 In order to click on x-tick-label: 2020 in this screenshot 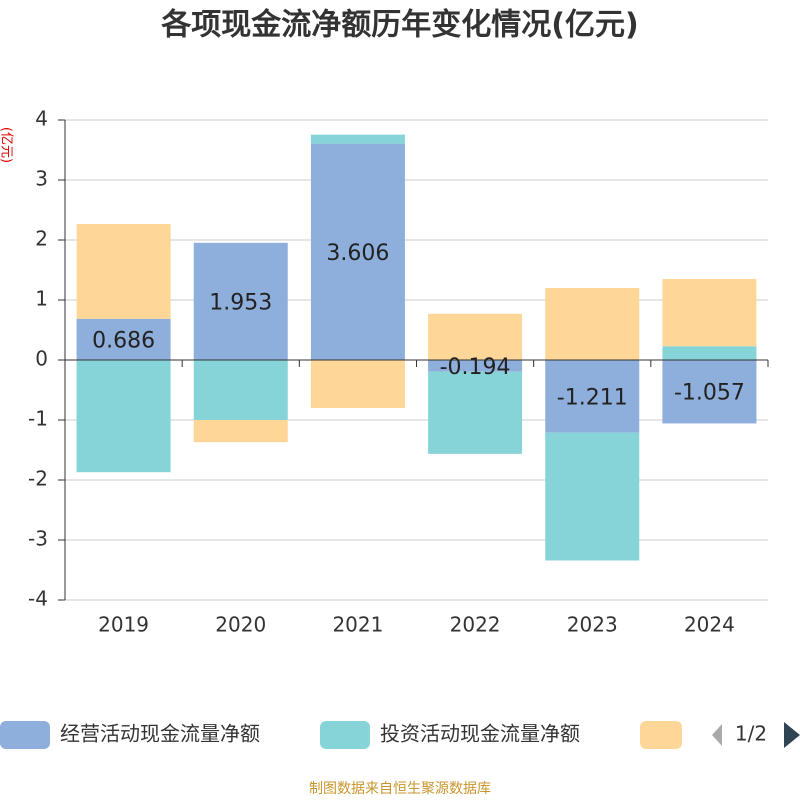, I will do `click(240, 625)`.